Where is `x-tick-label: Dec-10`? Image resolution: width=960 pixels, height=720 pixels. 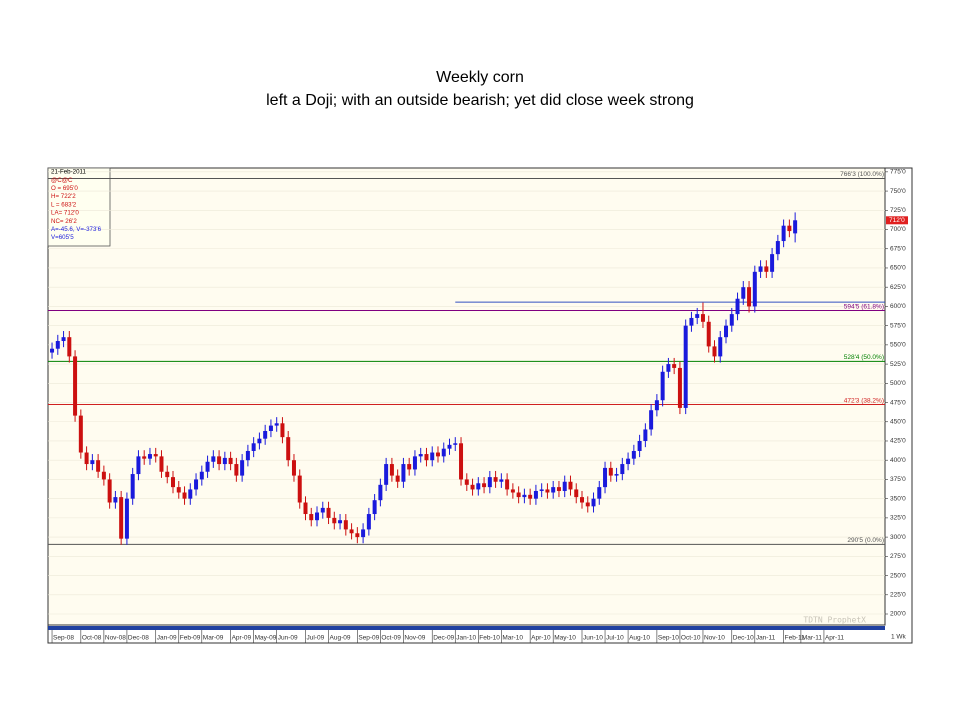 x-tick-label: Dec-10 is located at coordinates (743, 638).